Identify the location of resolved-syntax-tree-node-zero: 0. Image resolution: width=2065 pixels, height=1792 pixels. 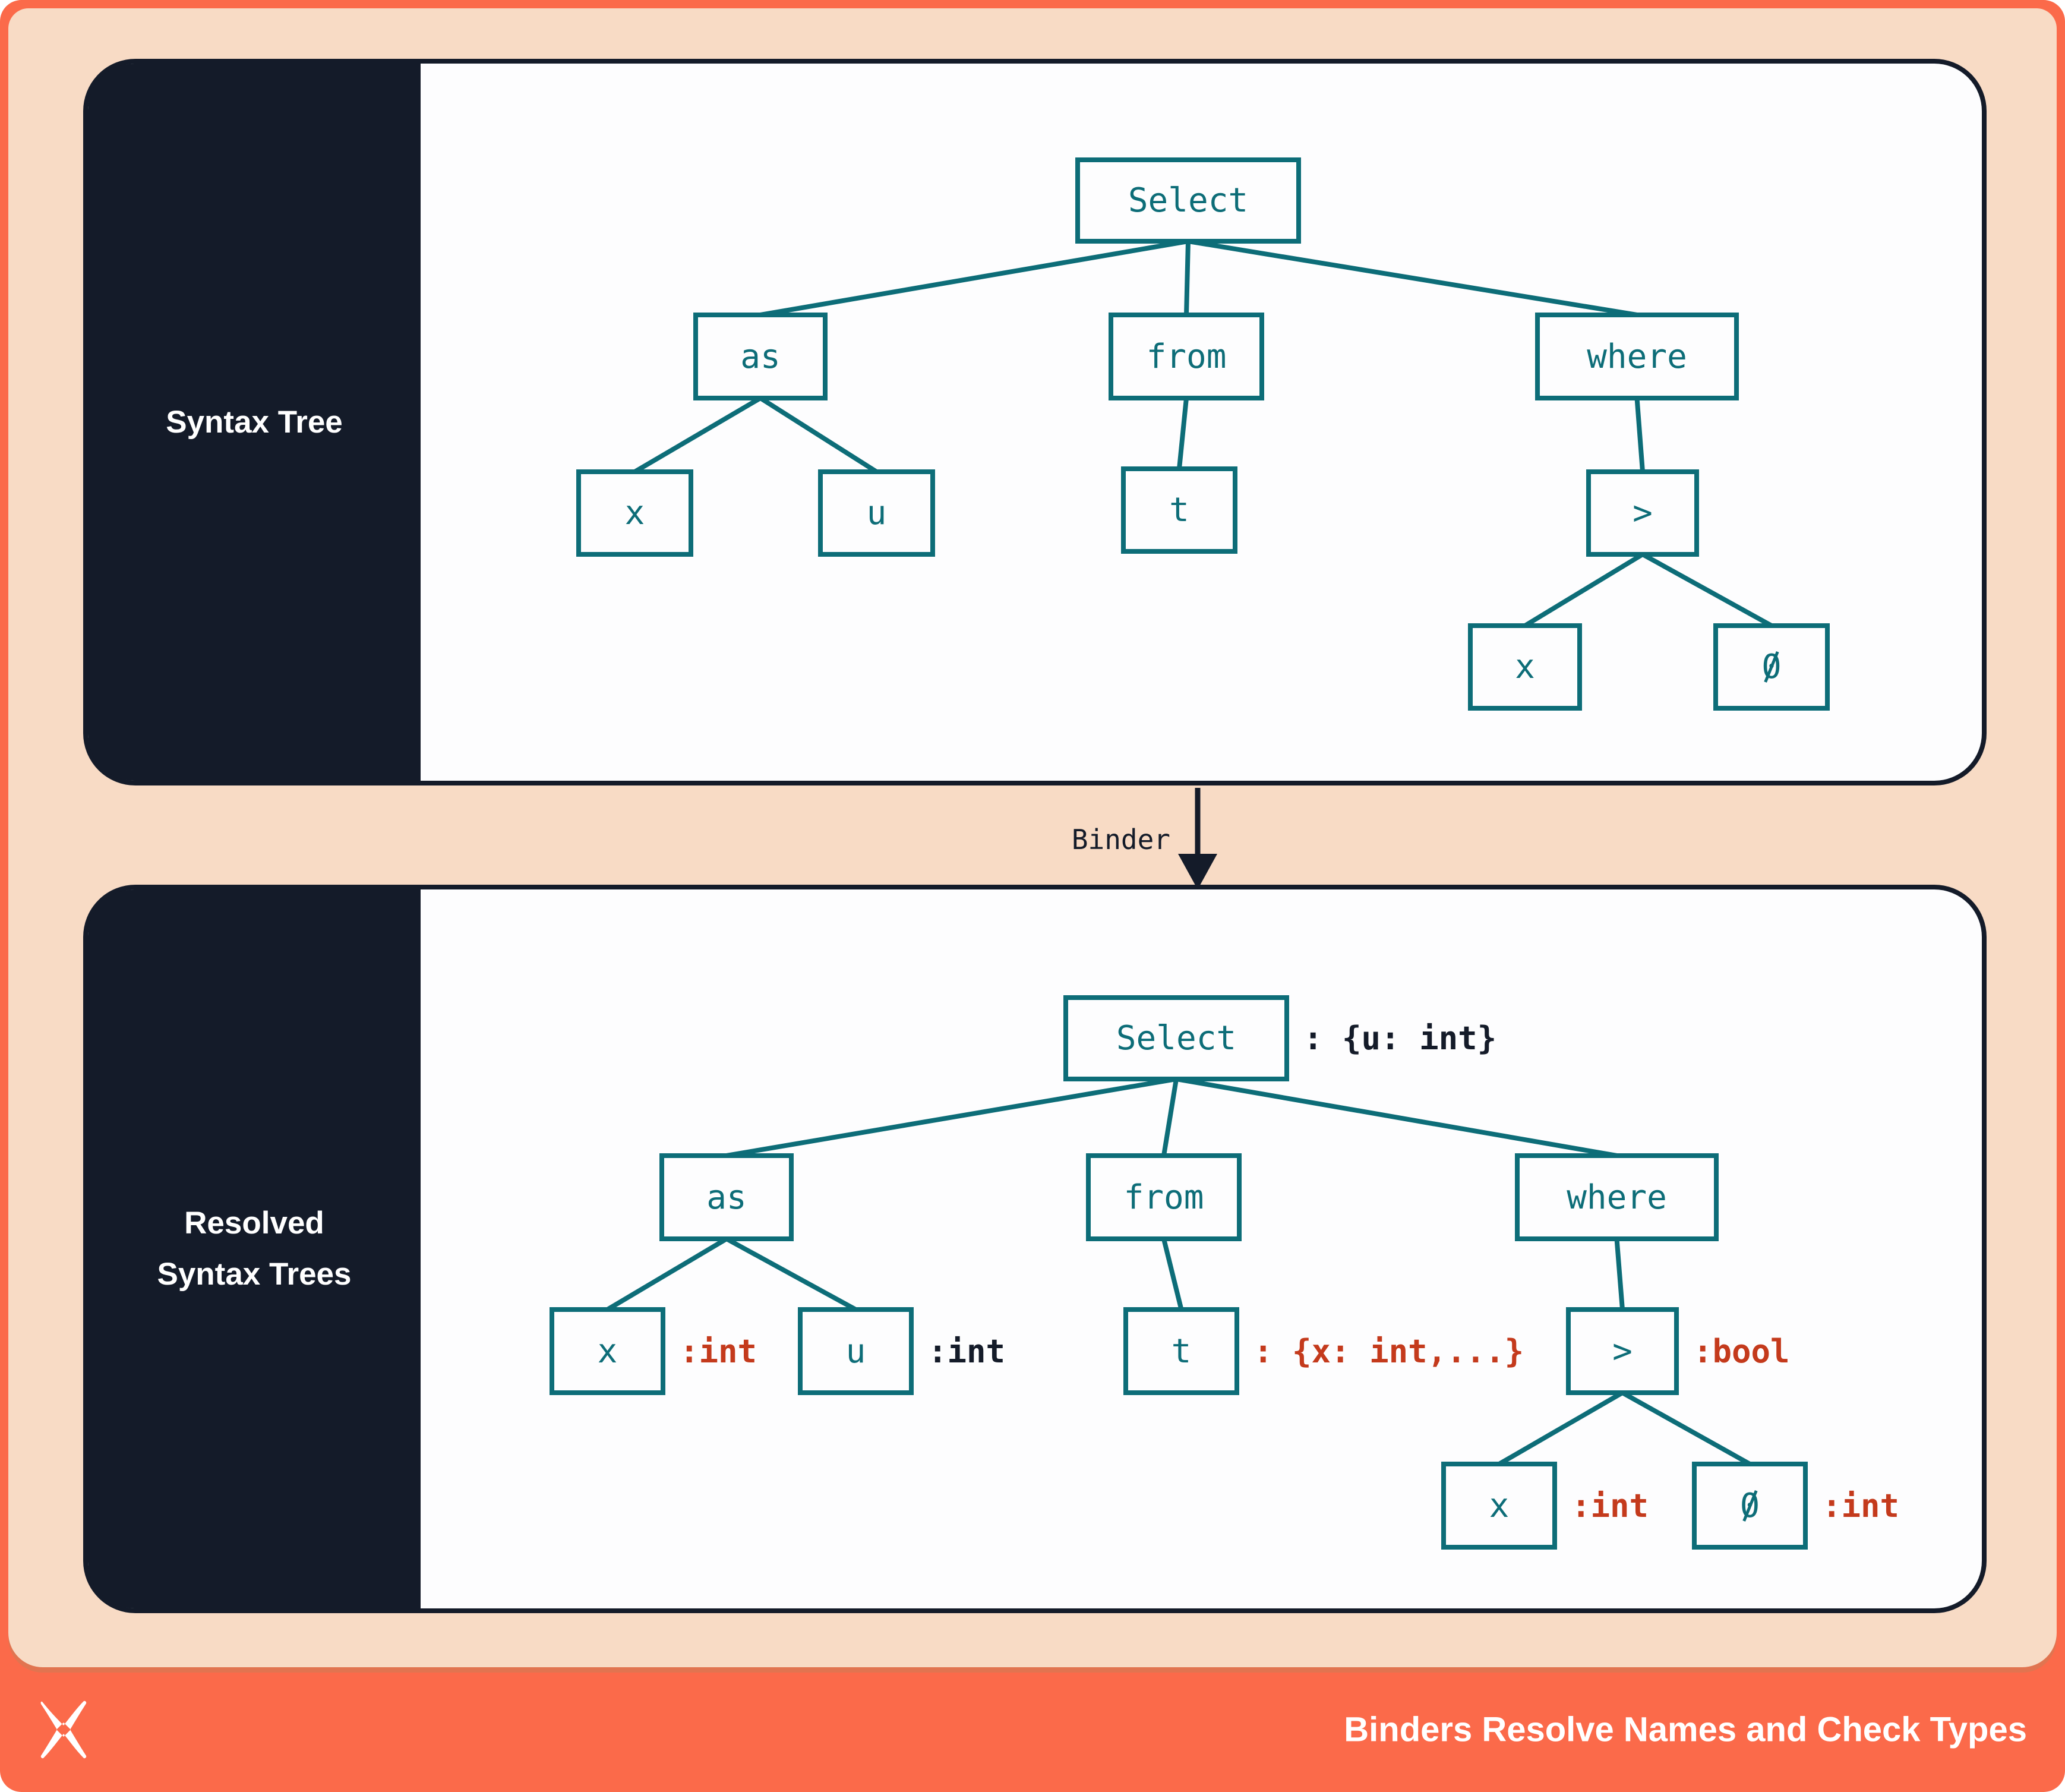
(1750, 1506).